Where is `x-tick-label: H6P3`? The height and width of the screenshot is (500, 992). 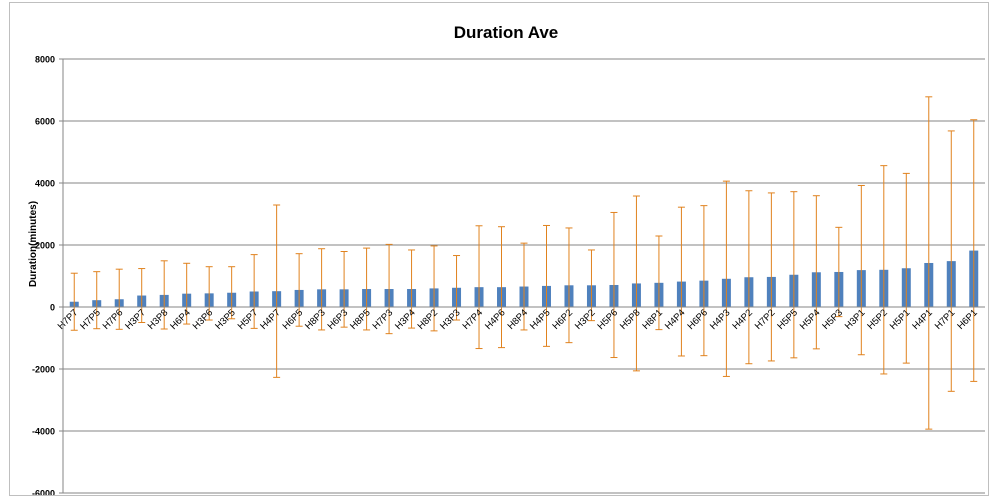
x-tick-label: H6P3 is located at coordinates (338, 319).